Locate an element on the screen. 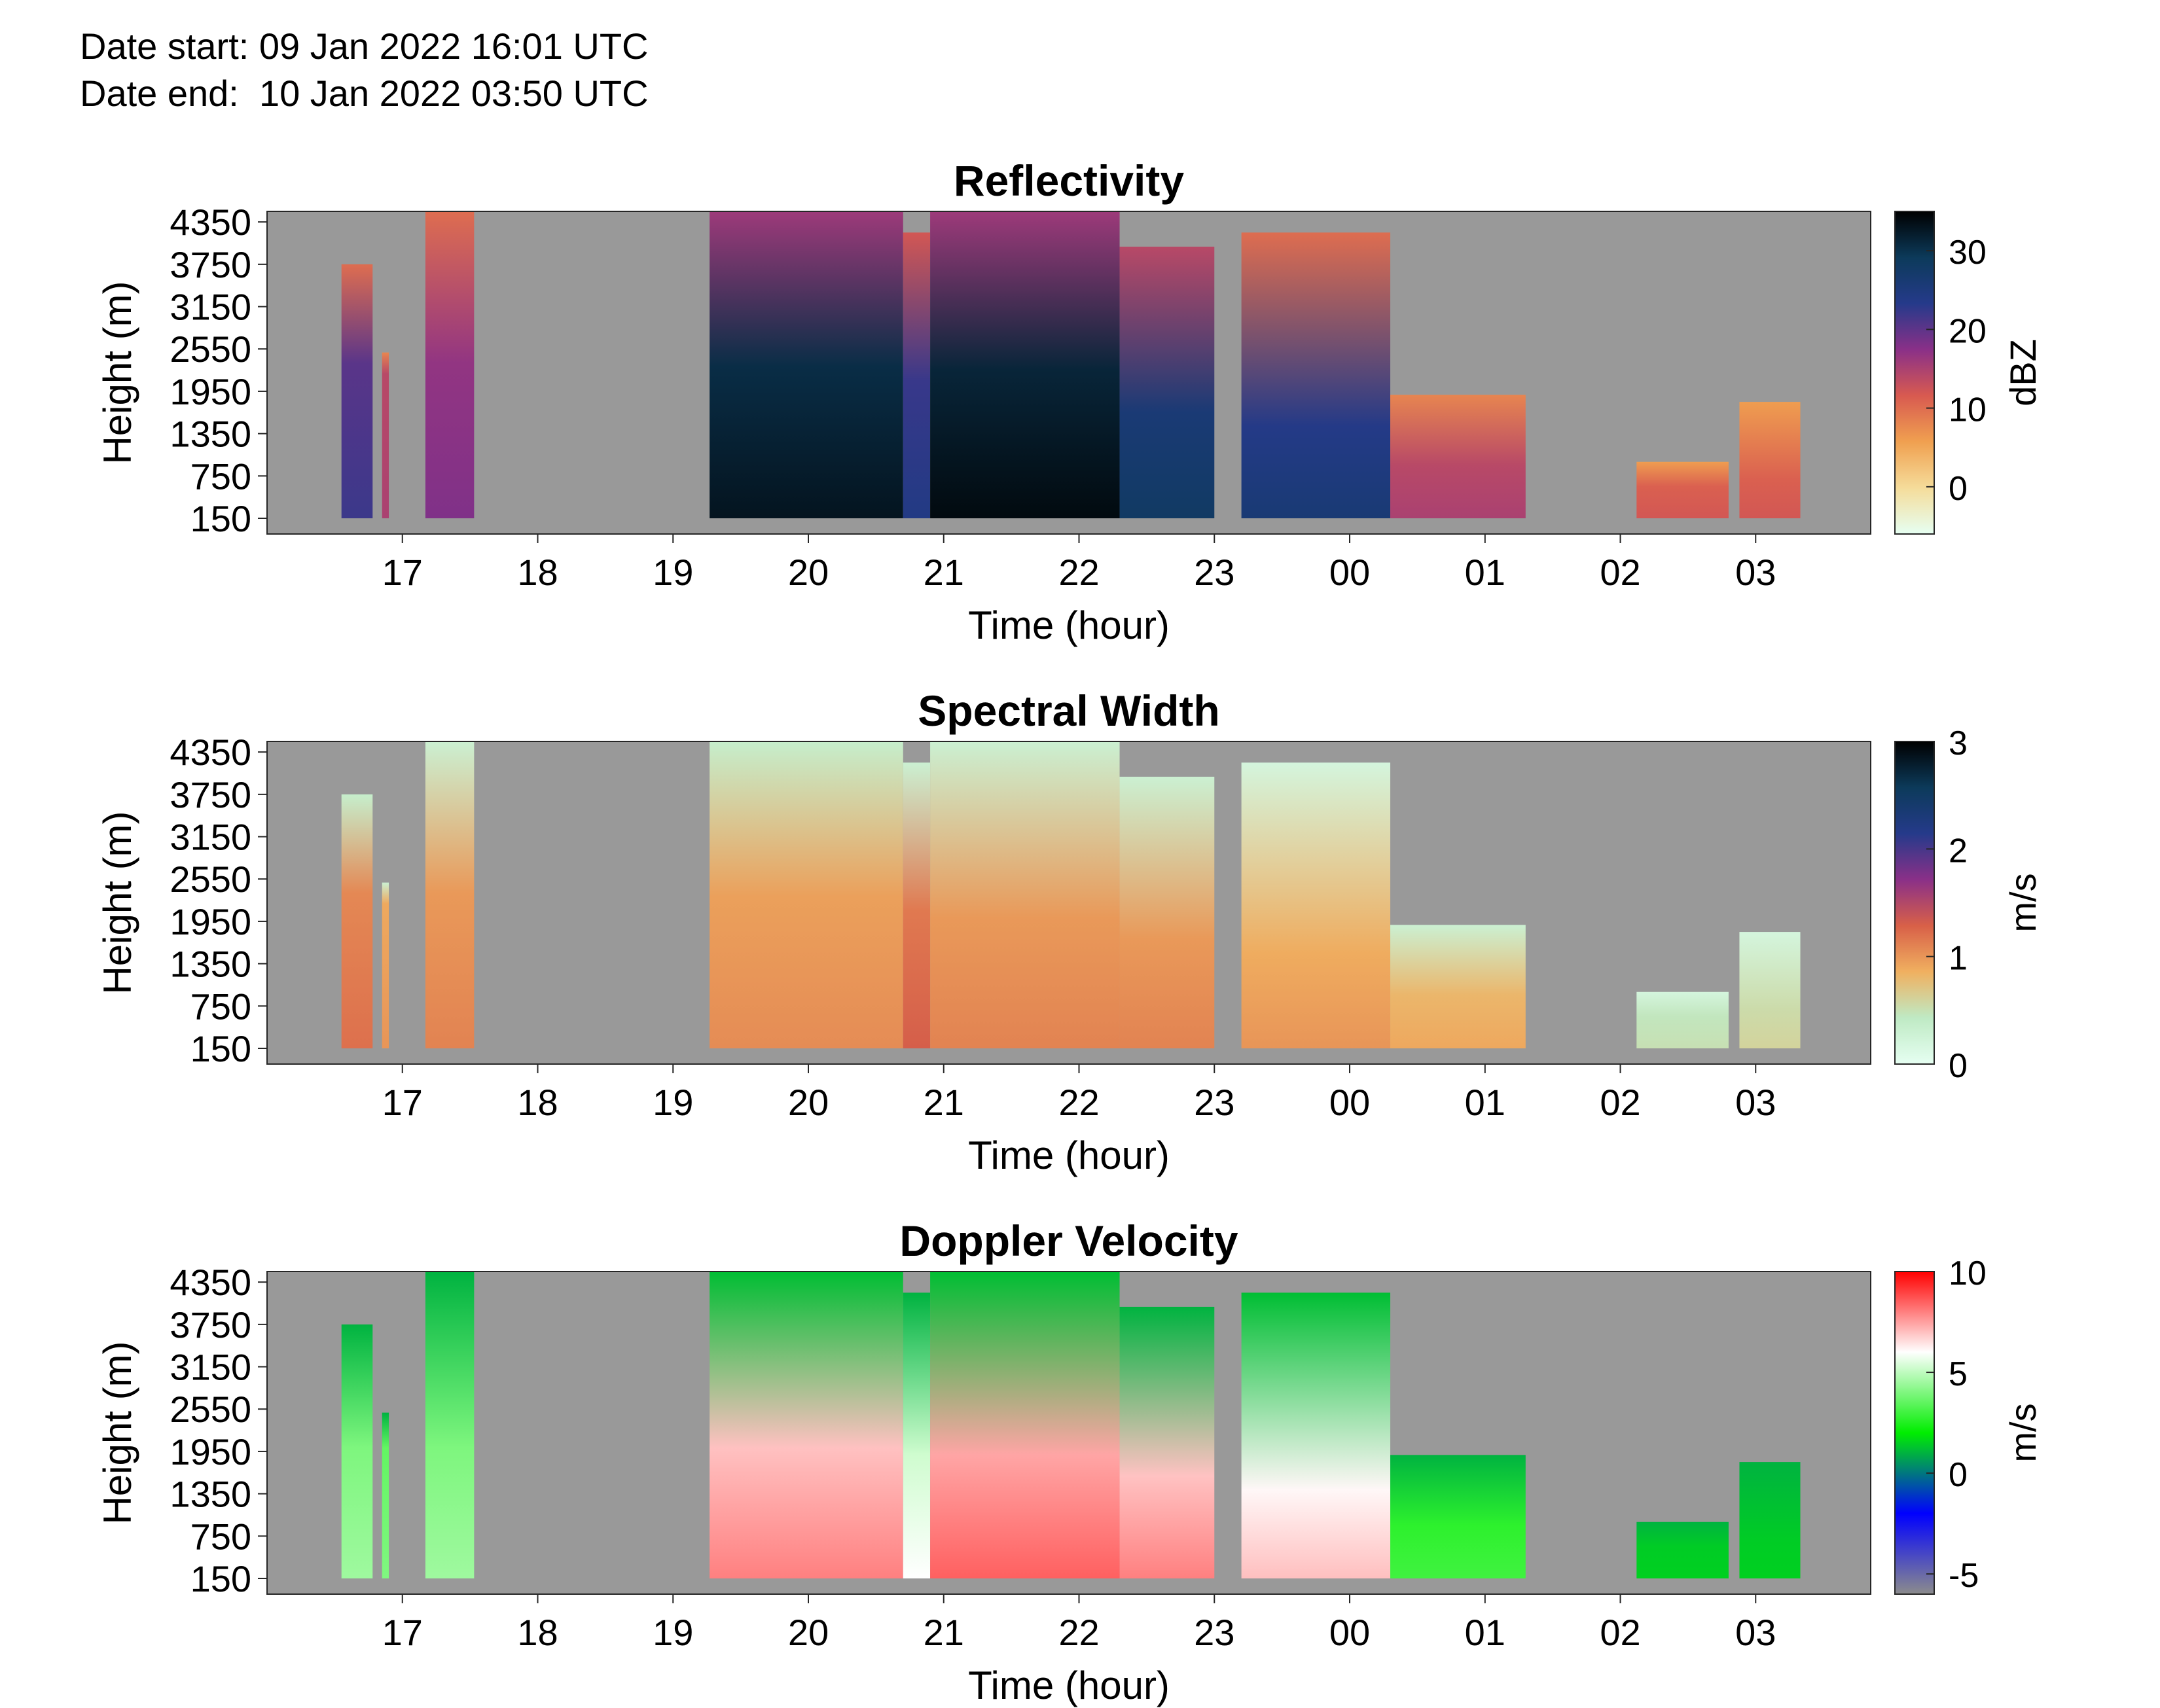 The height and width of the screenshot is (1708, 2160). panel-title: Reflectivity is located at coordinates (1069, 181).